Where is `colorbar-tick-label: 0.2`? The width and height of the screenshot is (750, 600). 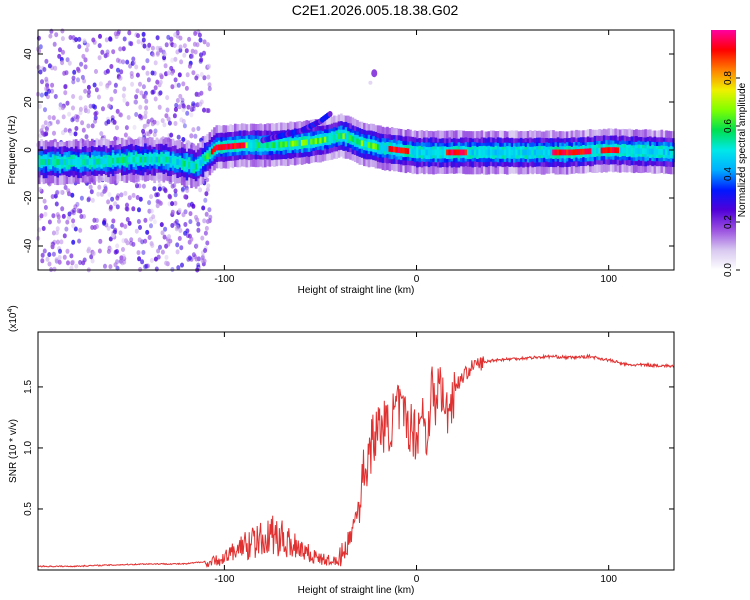
colorbar-tick-label: 0.2 is located at coordinates (728, 222).